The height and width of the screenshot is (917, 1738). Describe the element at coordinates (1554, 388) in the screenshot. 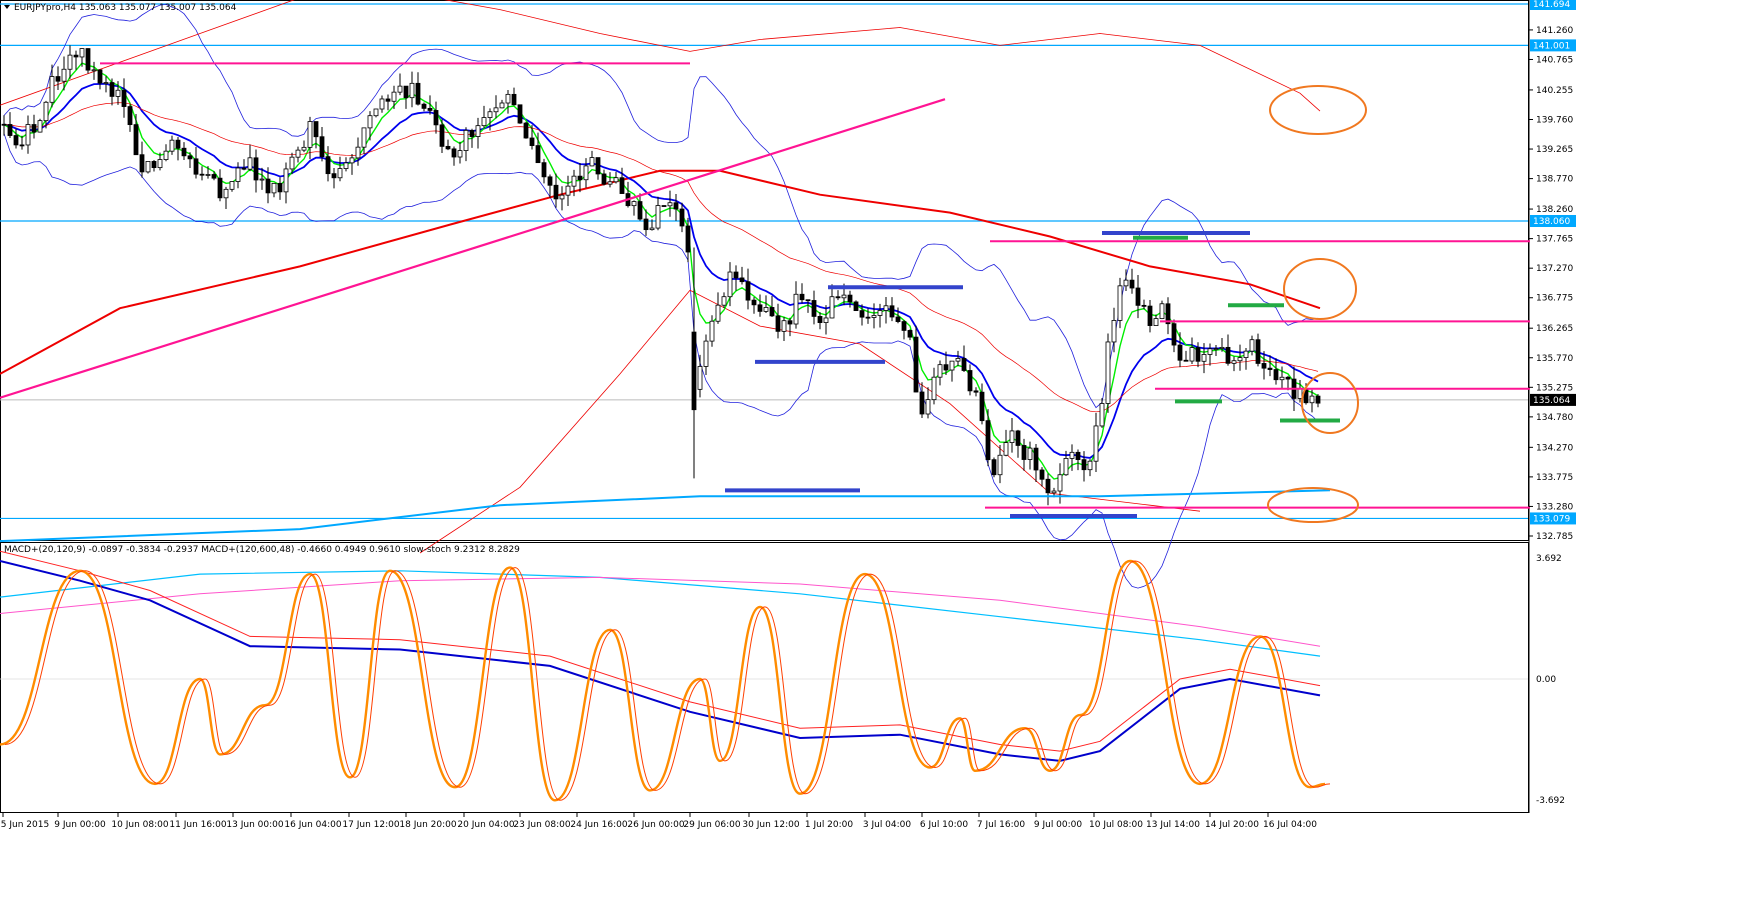

I see `y-tick-label: 135.275` at that location.